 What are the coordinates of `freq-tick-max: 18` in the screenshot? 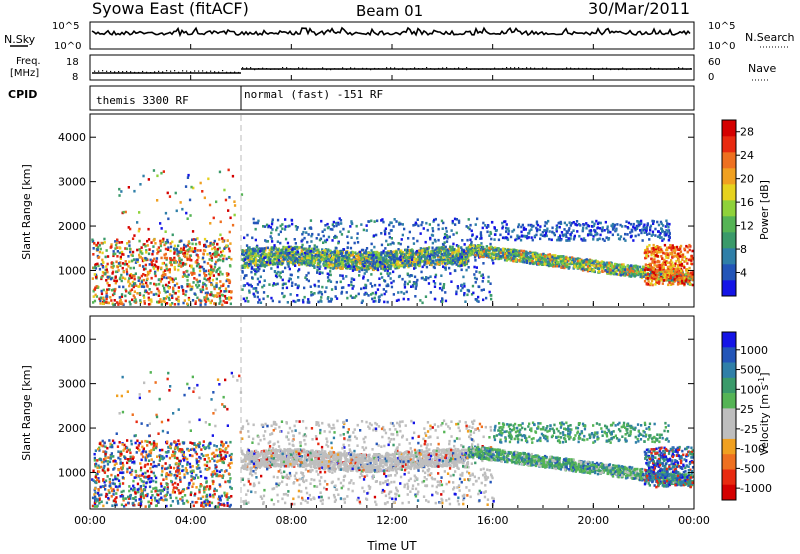 It's located at (72, 62).